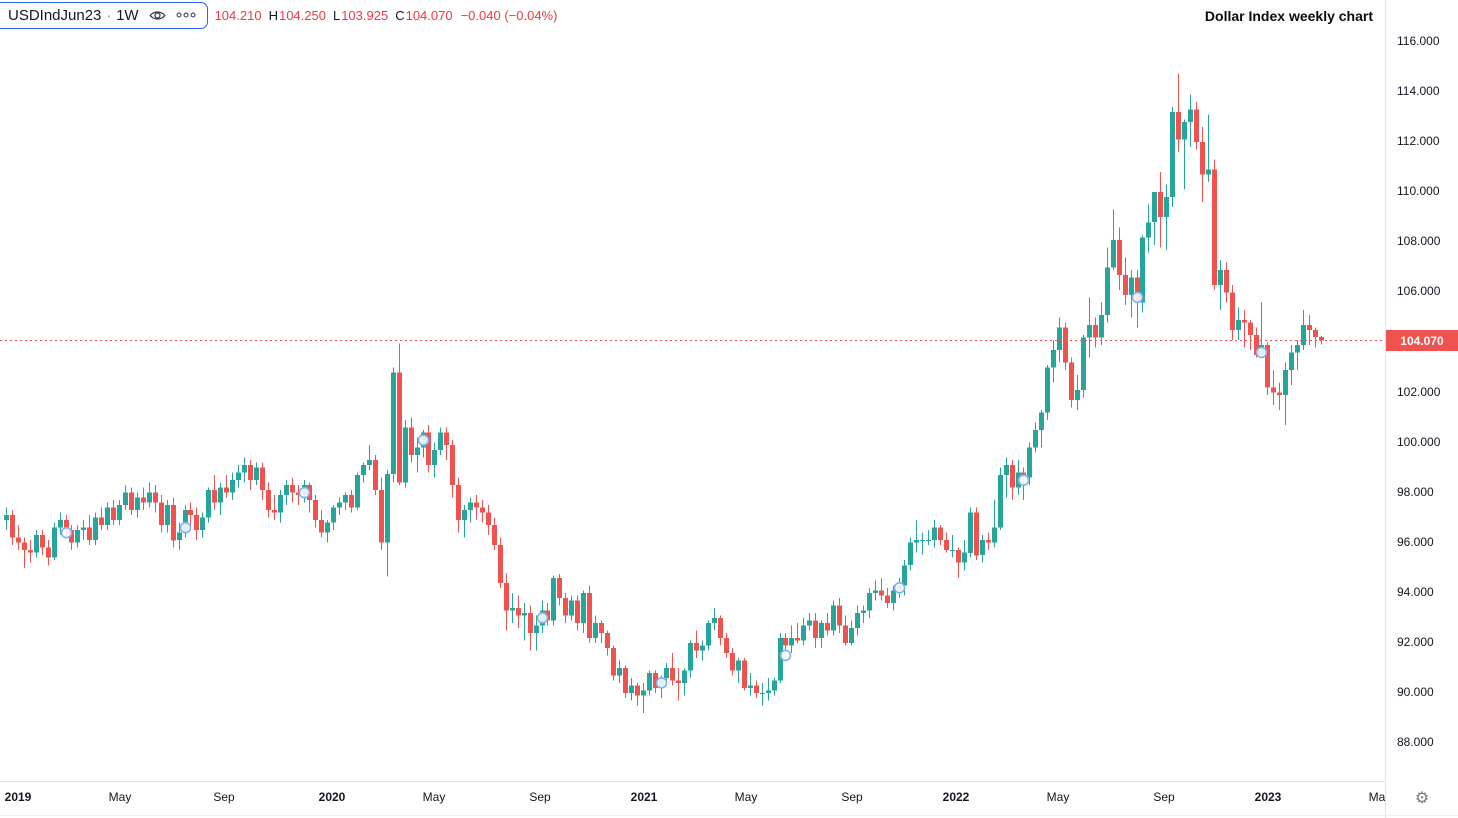 The image size is (1458, 818). I want to click on low-label: L, so click(336, 15).